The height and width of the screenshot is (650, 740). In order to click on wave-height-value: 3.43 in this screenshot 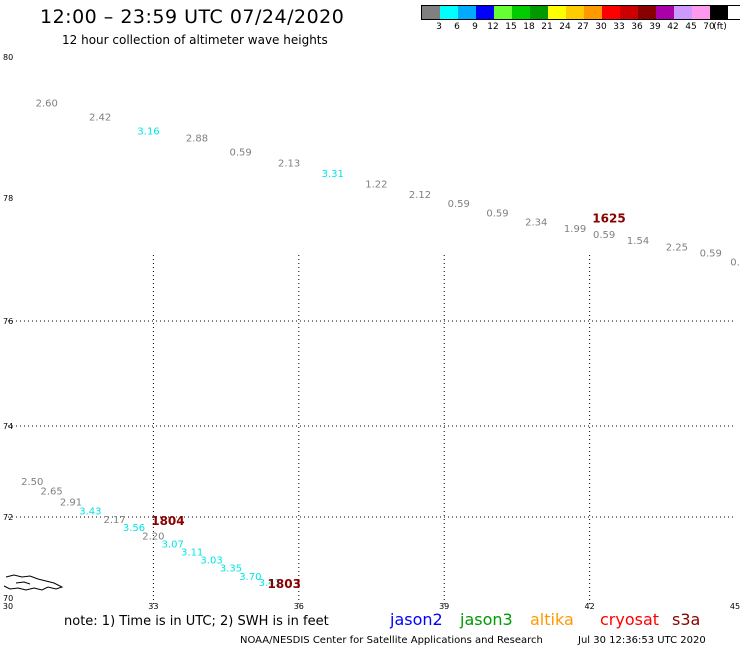, I will do `click(90, 512)`.